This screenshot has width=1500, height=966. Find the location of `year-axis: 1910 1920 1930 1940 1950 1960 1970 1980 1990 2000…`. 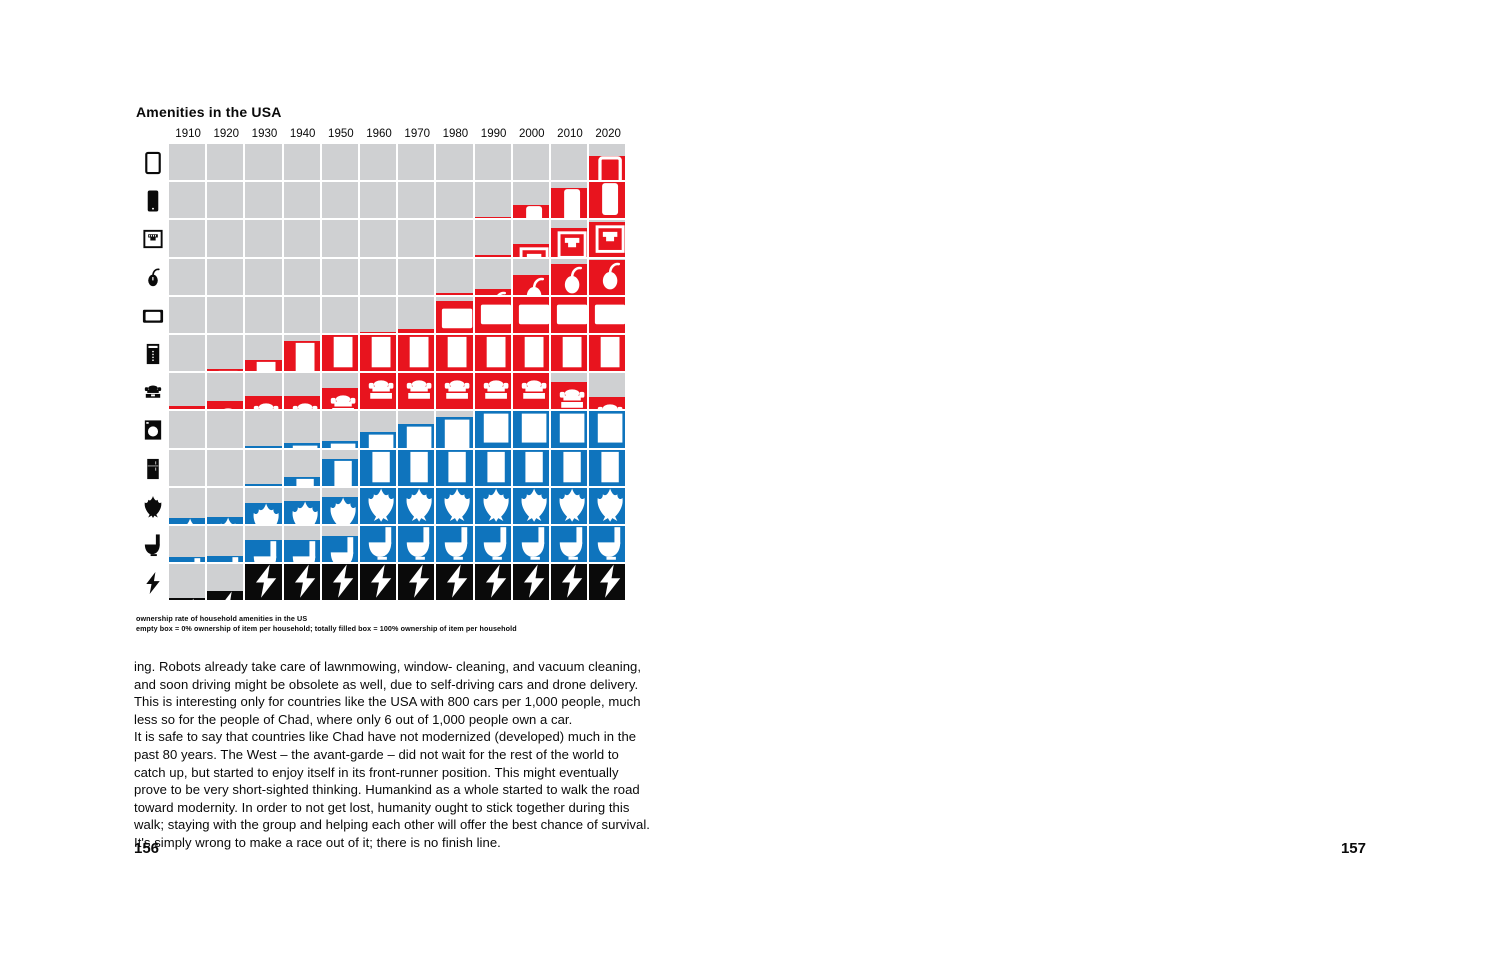

year-axis: 1910 1920 1930 1940 1950 1960 1970 1980 1990 2000… is located at coordinates (398, 136).